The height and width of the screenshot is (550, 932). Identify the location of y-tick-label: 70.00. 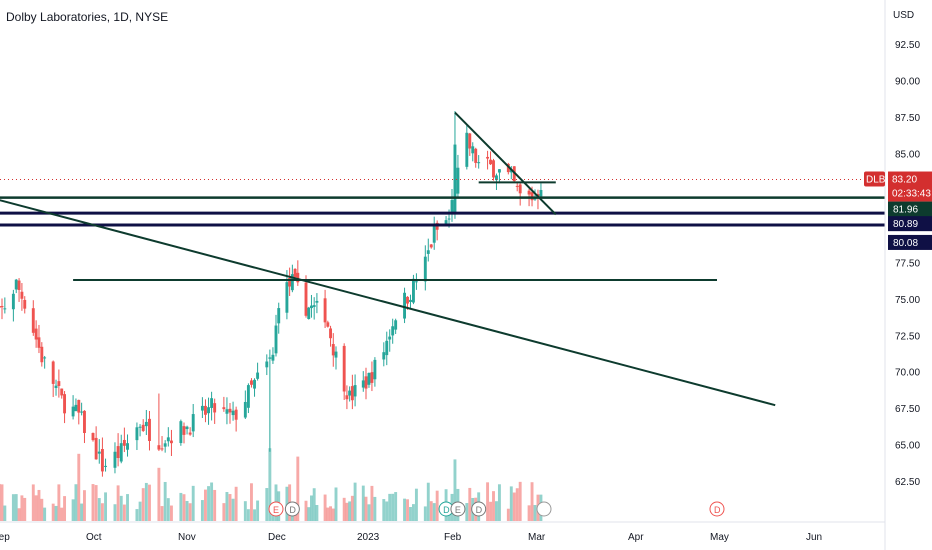
(907, 373).